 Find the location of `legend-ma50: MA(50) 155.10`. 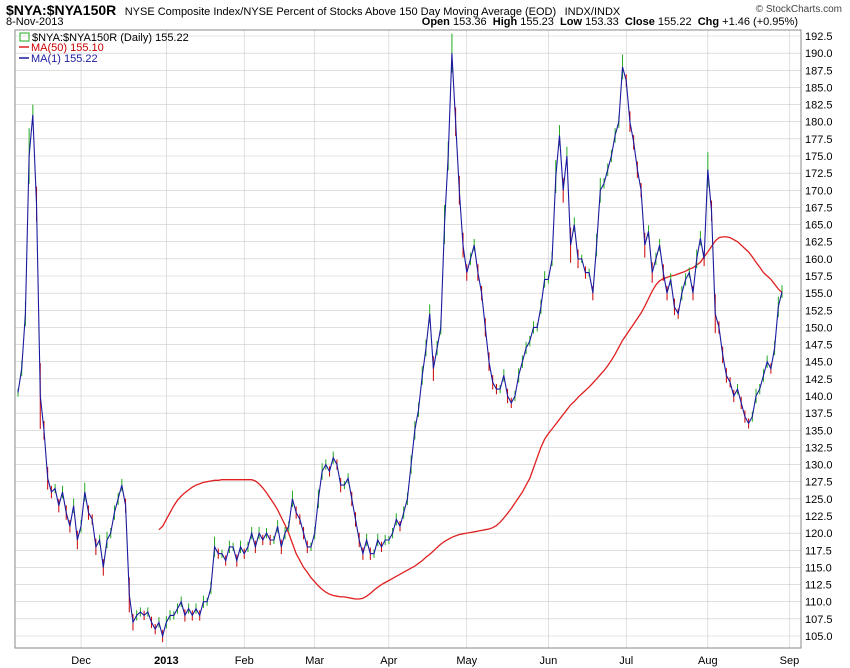

legend-ma50: MA(50) 155.10 is located at coordinates (67, 48).